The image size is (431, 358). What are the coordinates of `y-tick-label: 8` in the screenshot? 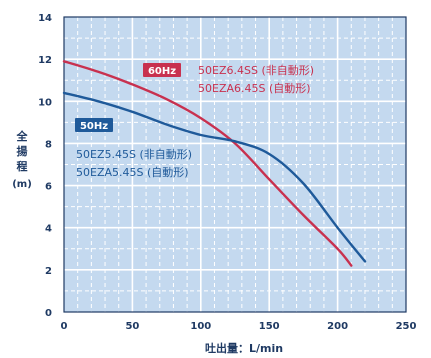 It's located at (48, 144).